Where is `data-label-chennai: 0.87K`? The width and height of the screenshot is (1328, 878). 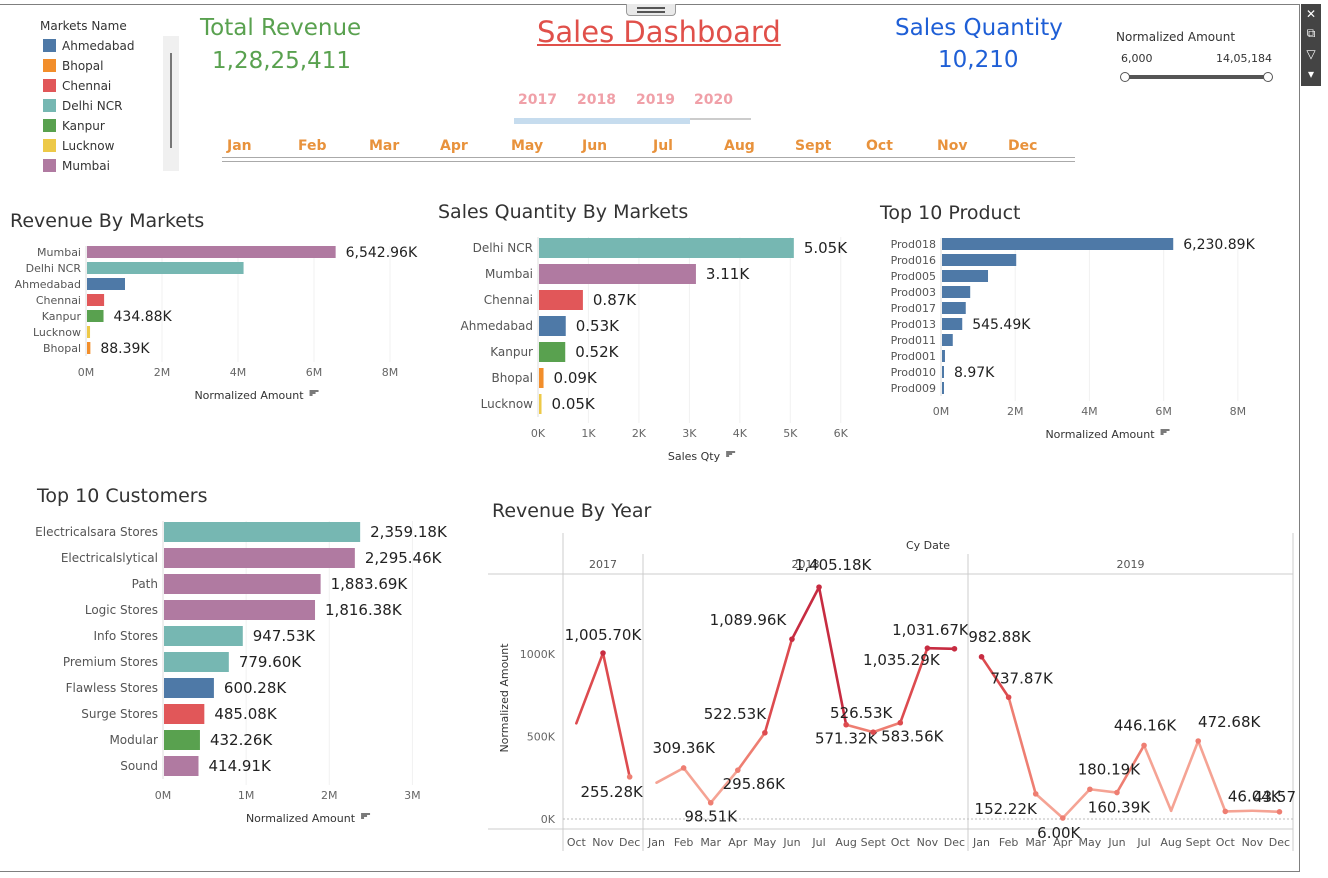
data-label-chennai: 0.87K is located at coordinates (615, 300).